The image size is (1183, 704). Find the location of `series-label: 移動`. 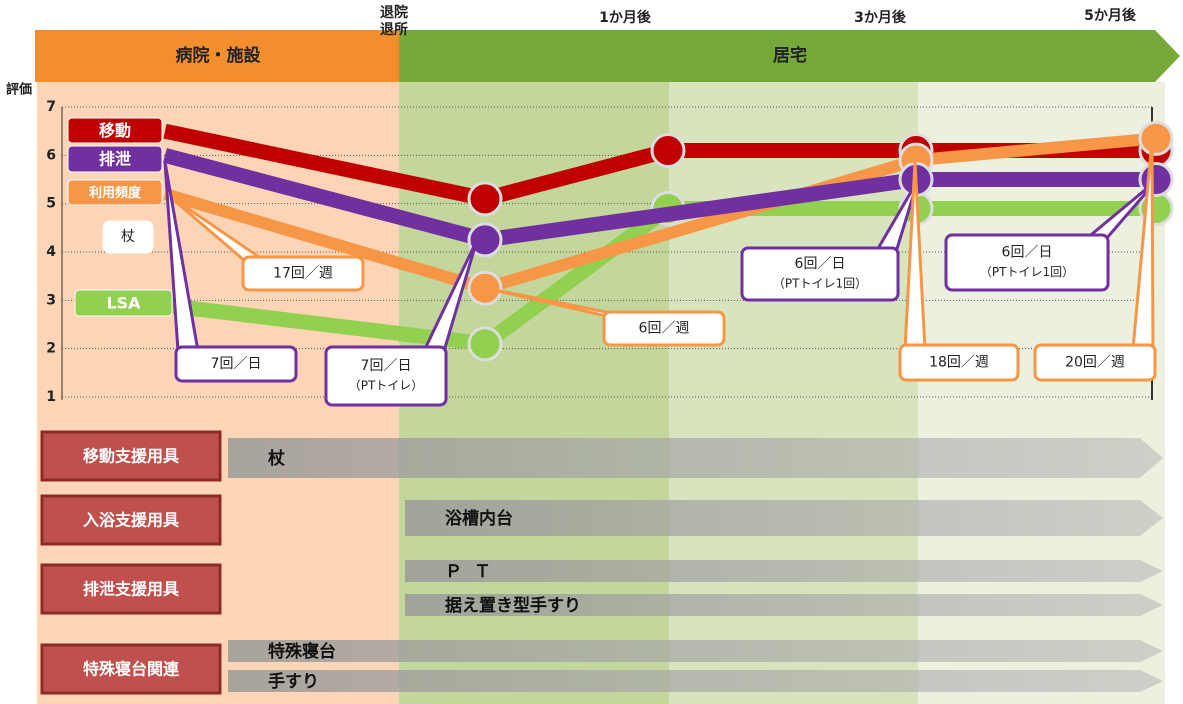

series-label: 移動 is located at coordinates (115, 130).